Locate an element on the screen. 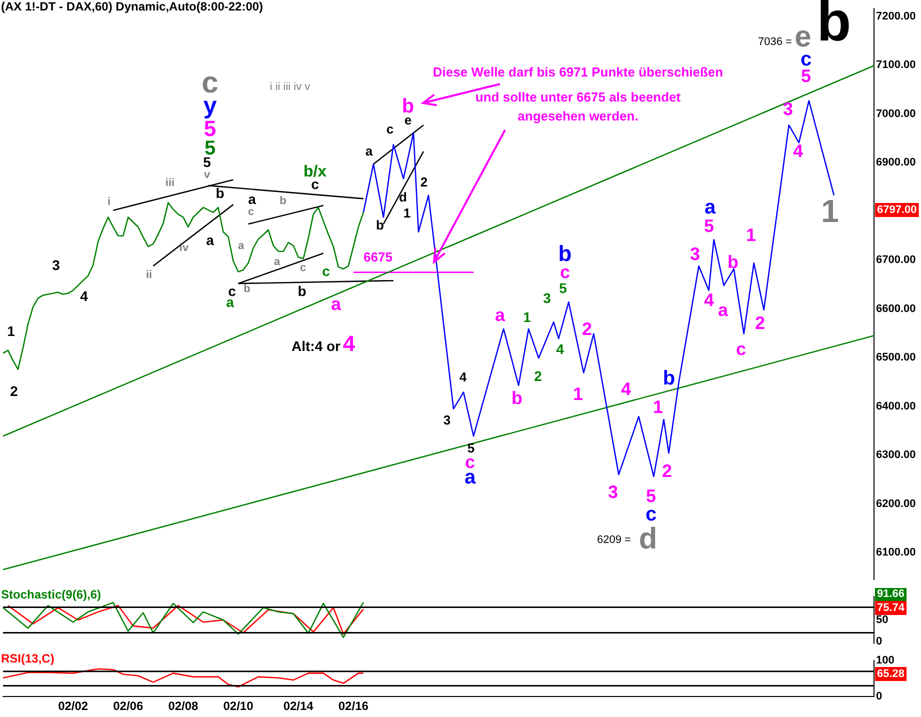 The height and width of the screenshot is (717, 921). annotation: Diese Welle darf bis 6971 Punkte überschießen is located at coordinates (578, 72).